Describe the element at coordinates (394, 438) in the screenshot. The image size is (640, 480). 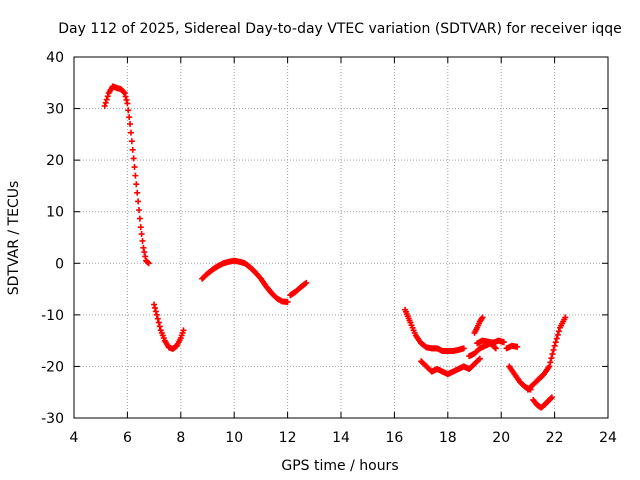
I see `x-tick-label: 16` at that location.